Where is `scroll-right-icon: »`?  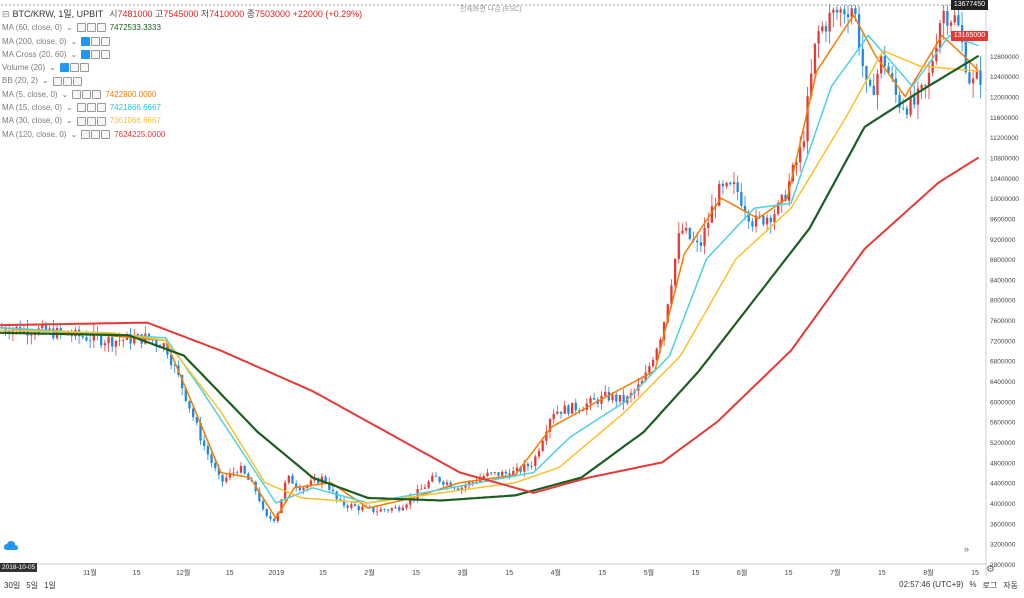
scroll-right-icon: » is located at coordinates (967, 549).